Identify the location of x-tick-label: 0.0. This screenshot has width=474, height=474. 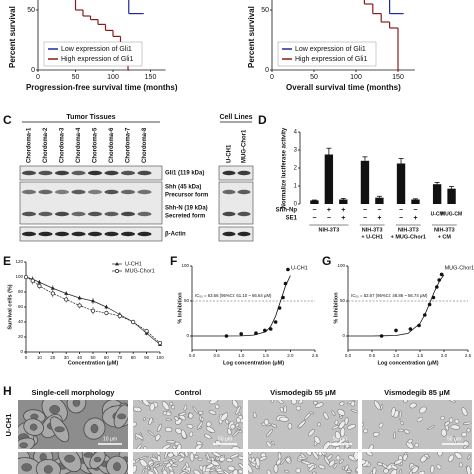
(192, 355).